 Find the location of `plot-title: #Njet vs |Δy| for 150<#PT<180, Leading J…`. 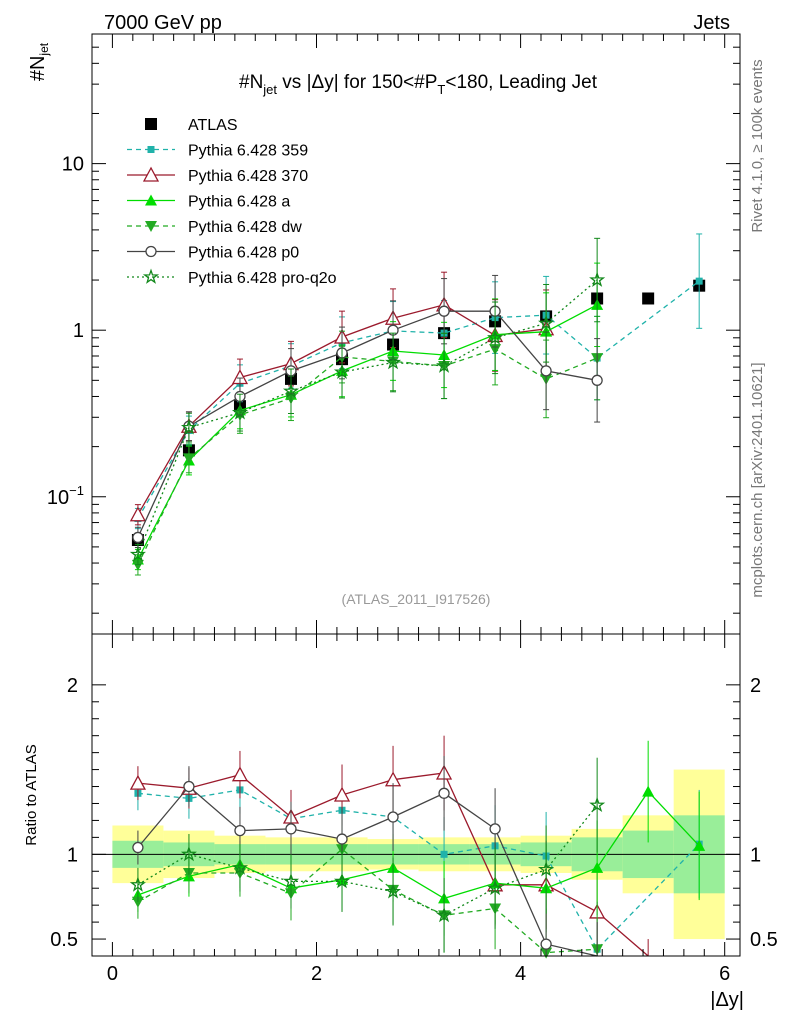

plot-title: #Njet vs |Δy| for 150<#PT<180, Leading J… is located at coordinates (418, 84).